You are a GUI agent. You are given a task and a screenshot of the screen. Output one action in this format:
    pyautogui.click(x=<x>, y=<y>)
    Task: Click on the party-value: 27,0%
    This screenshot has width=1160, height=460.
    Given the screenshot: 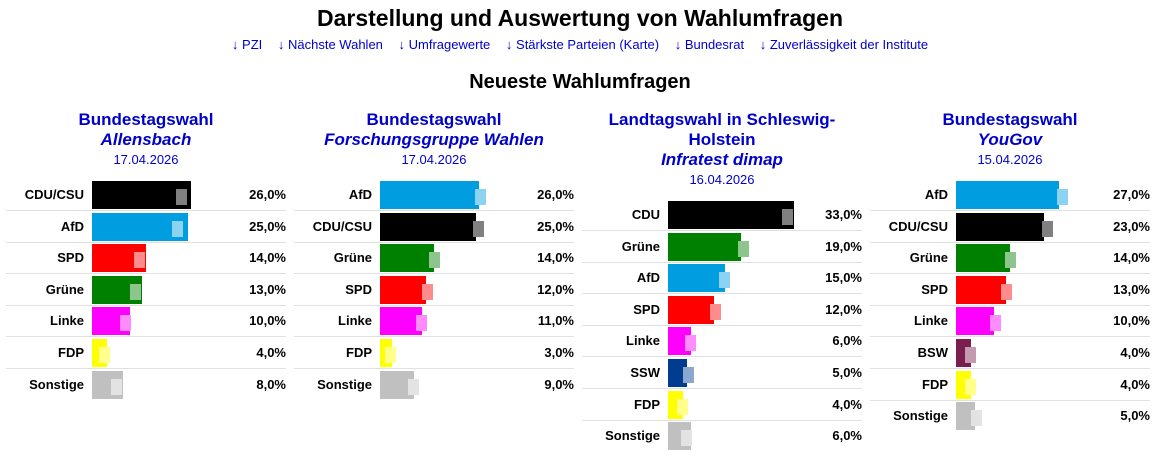 What is the action you would take?
    pyautogui.click(x=1131, y=194)
    